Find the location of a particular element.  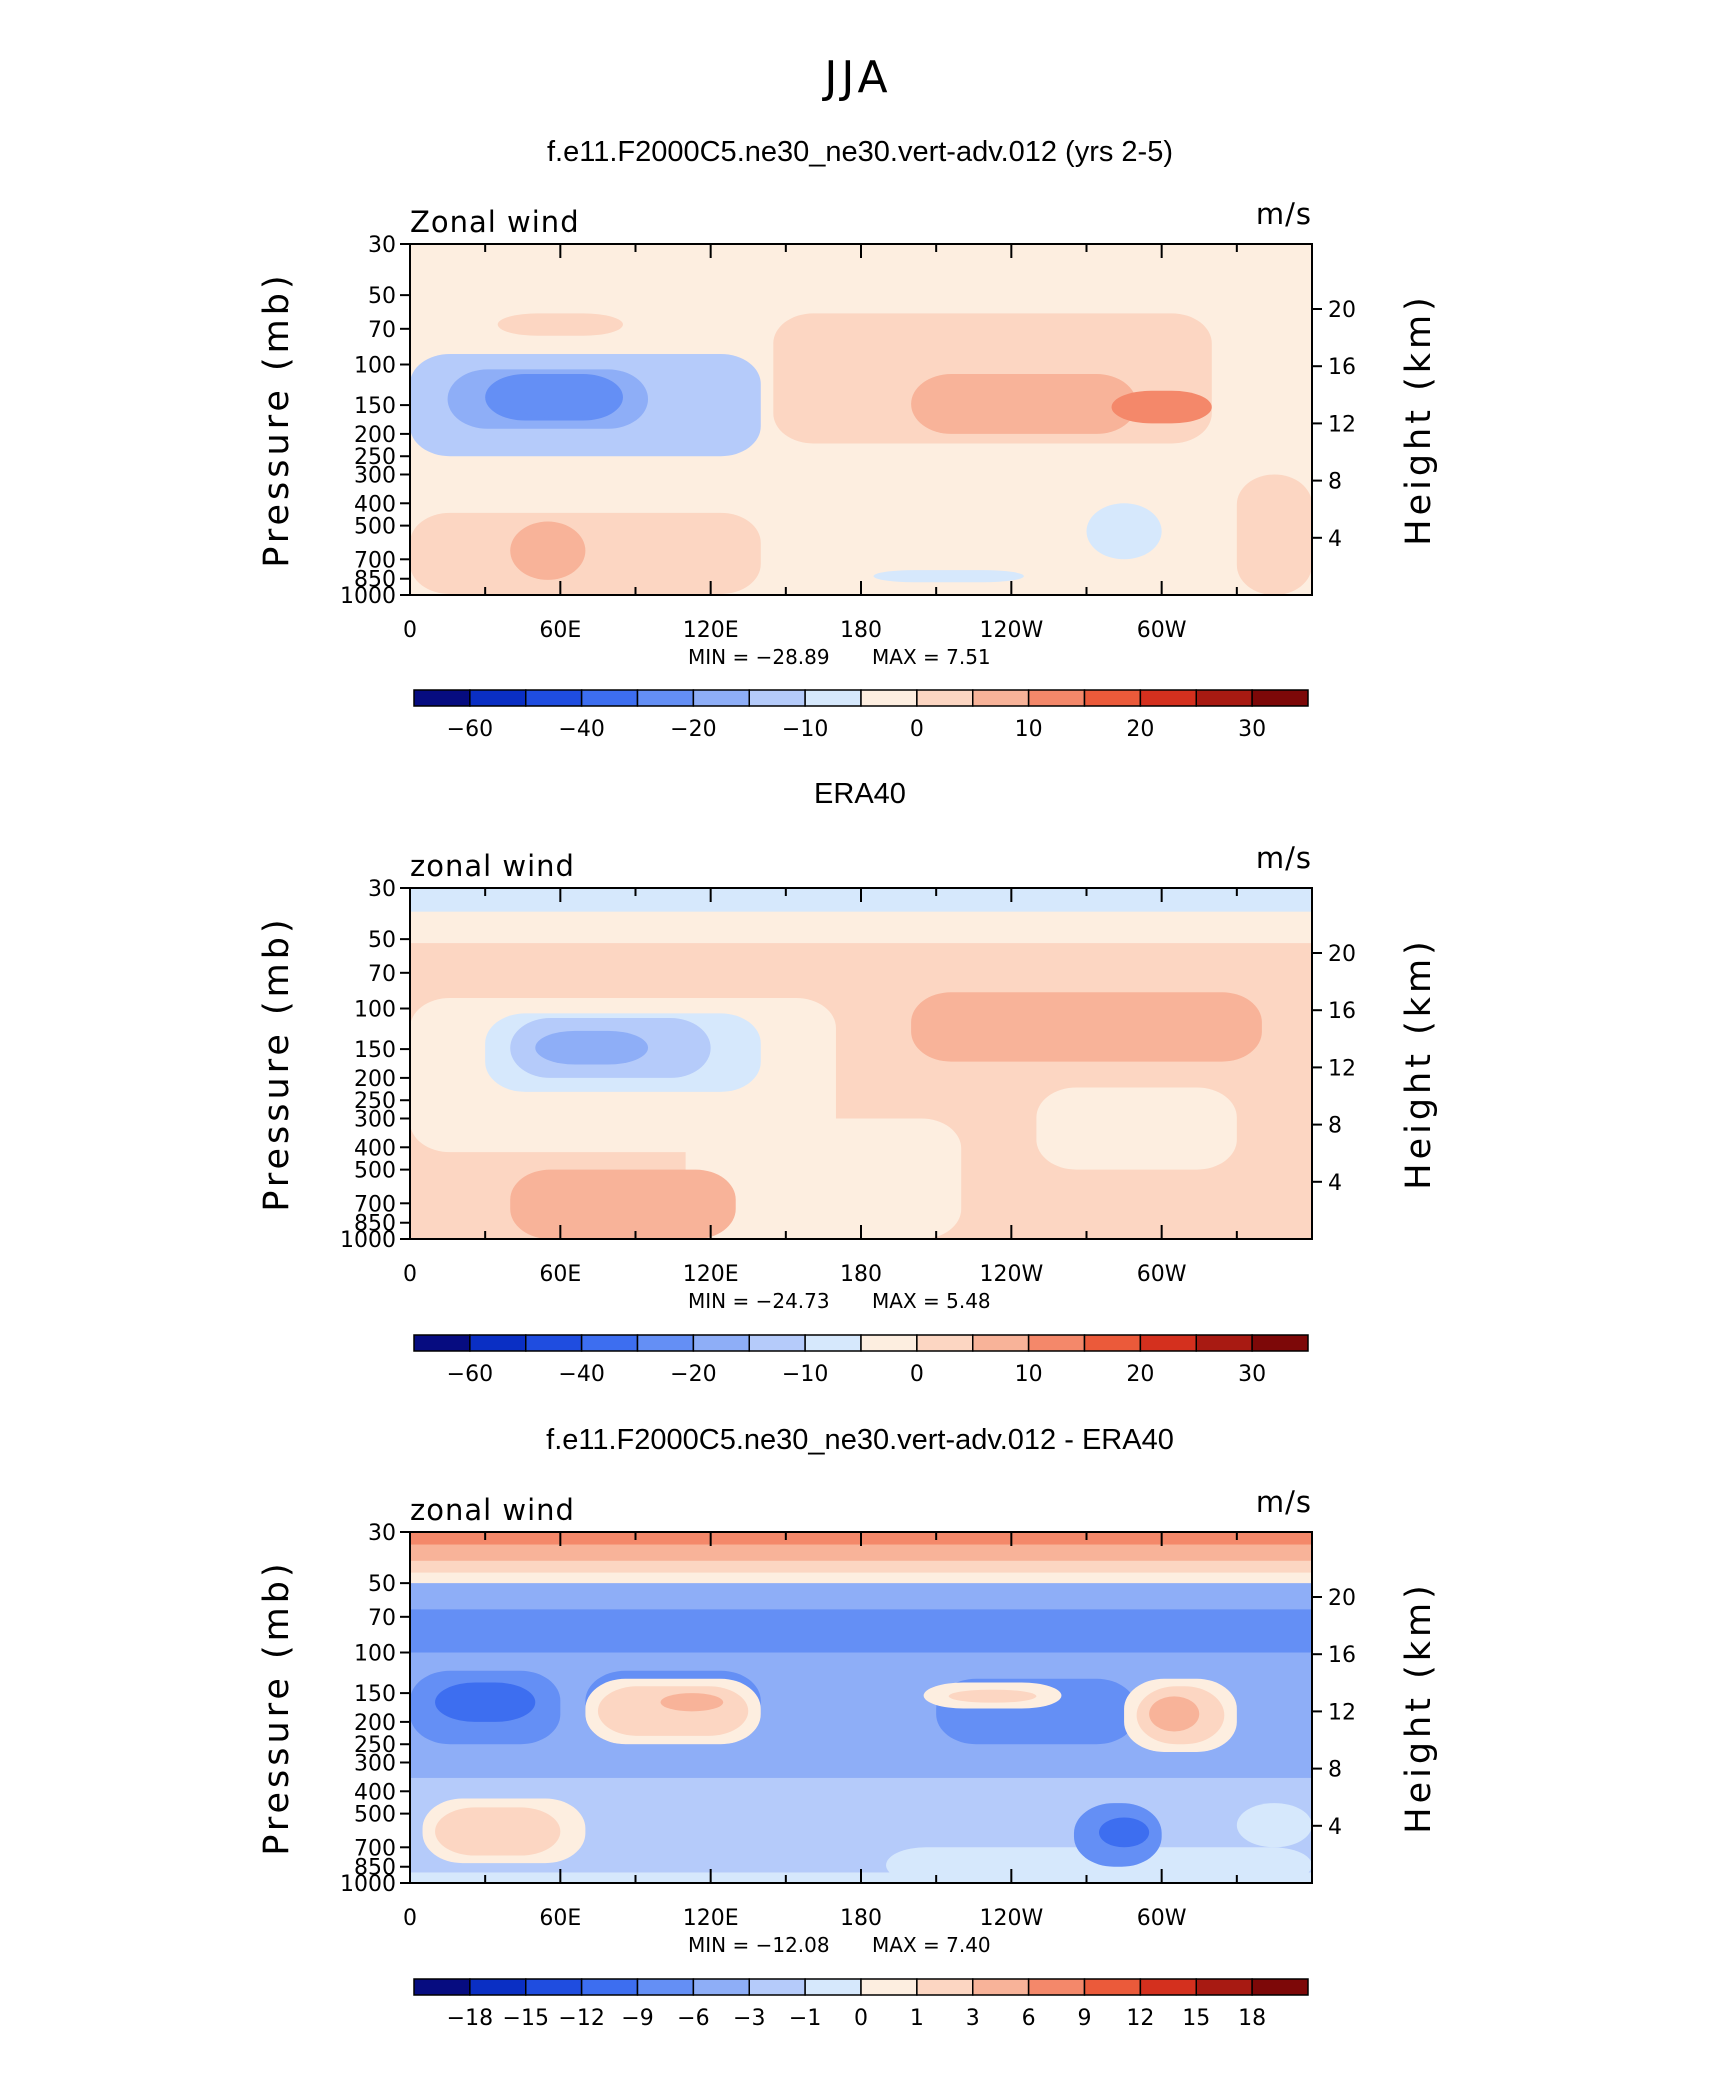

x-tick-label: 60E is located at coordinates (560, 630).